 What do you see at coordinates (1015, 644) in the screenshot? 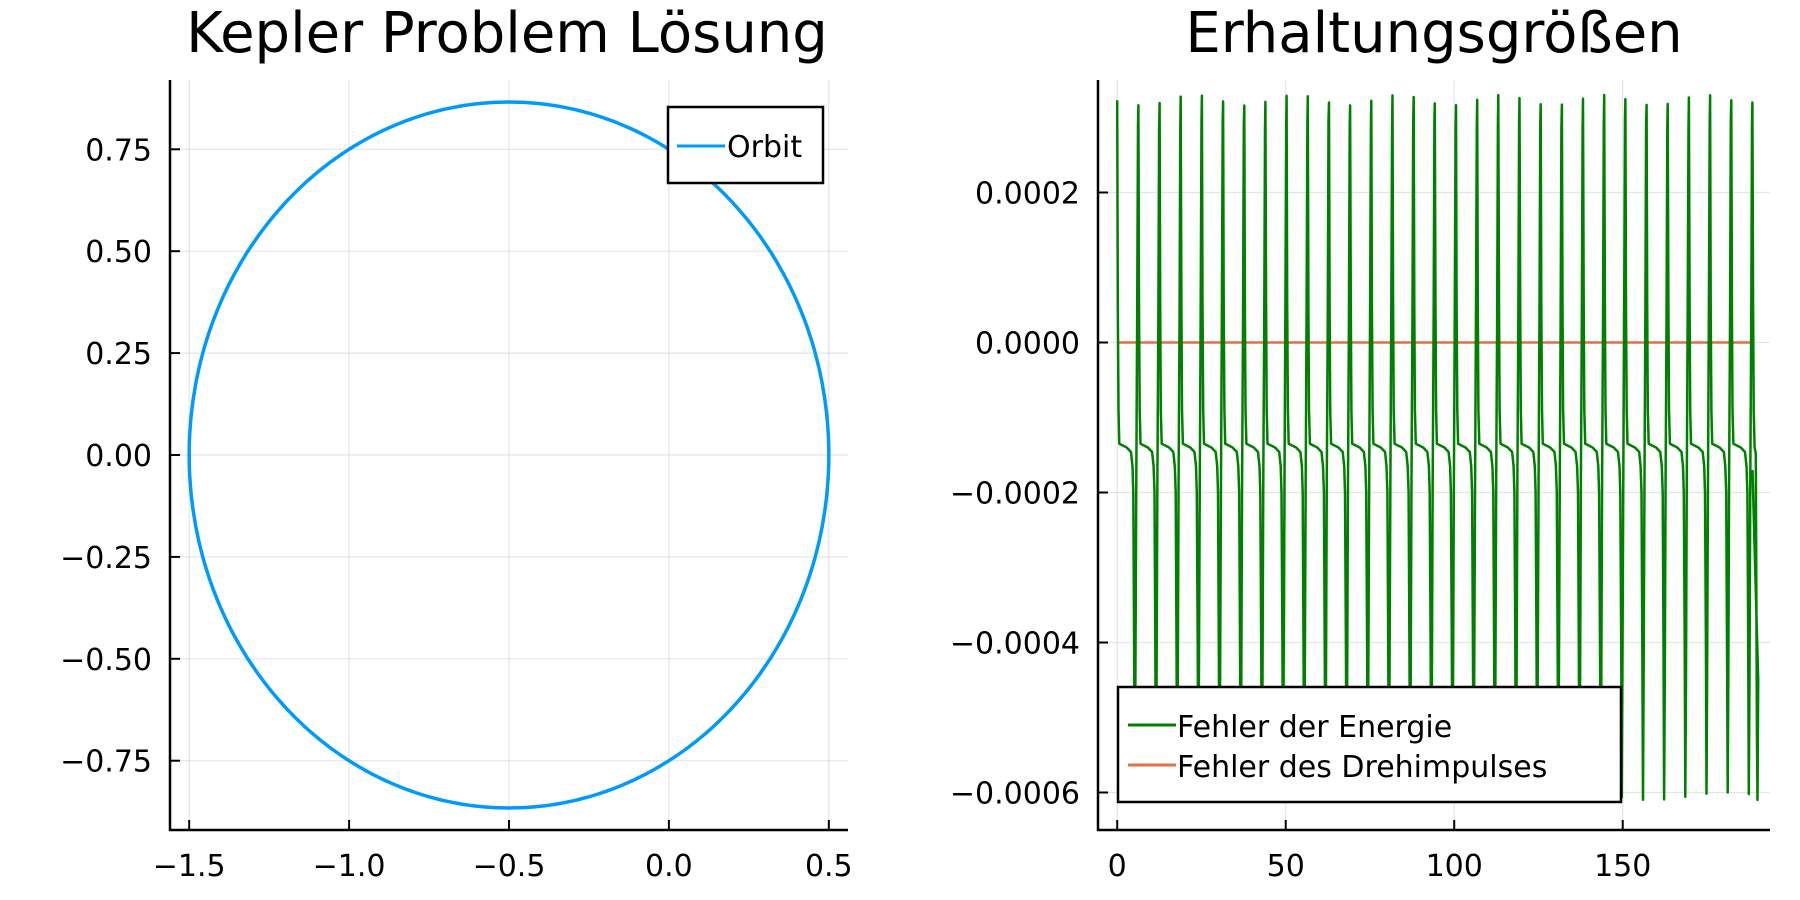
I see `y-tick-label: −0.0004` at bounding box center [1015, 644].